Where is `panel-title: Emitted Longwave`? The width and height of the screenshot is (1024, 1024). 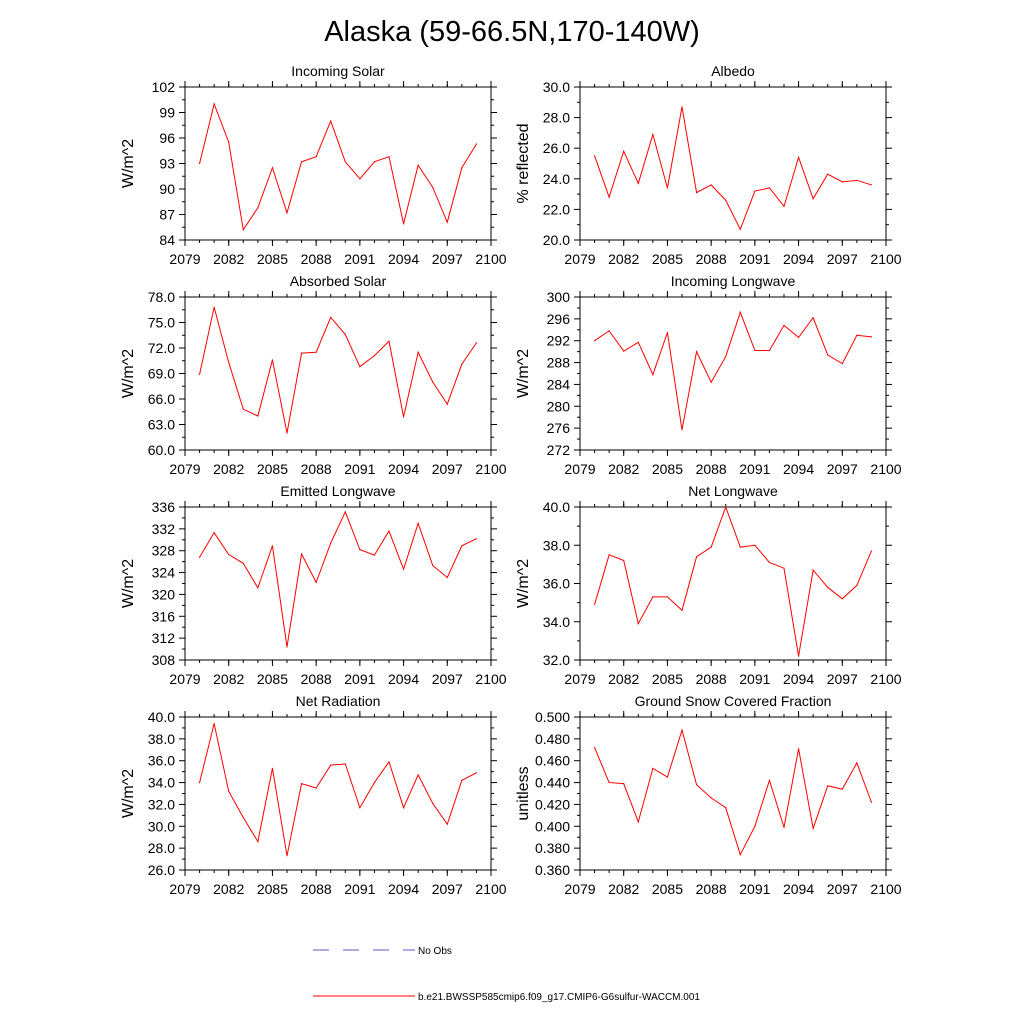 panel-title: Emitted Longwave is located at coordinates (337, 491).